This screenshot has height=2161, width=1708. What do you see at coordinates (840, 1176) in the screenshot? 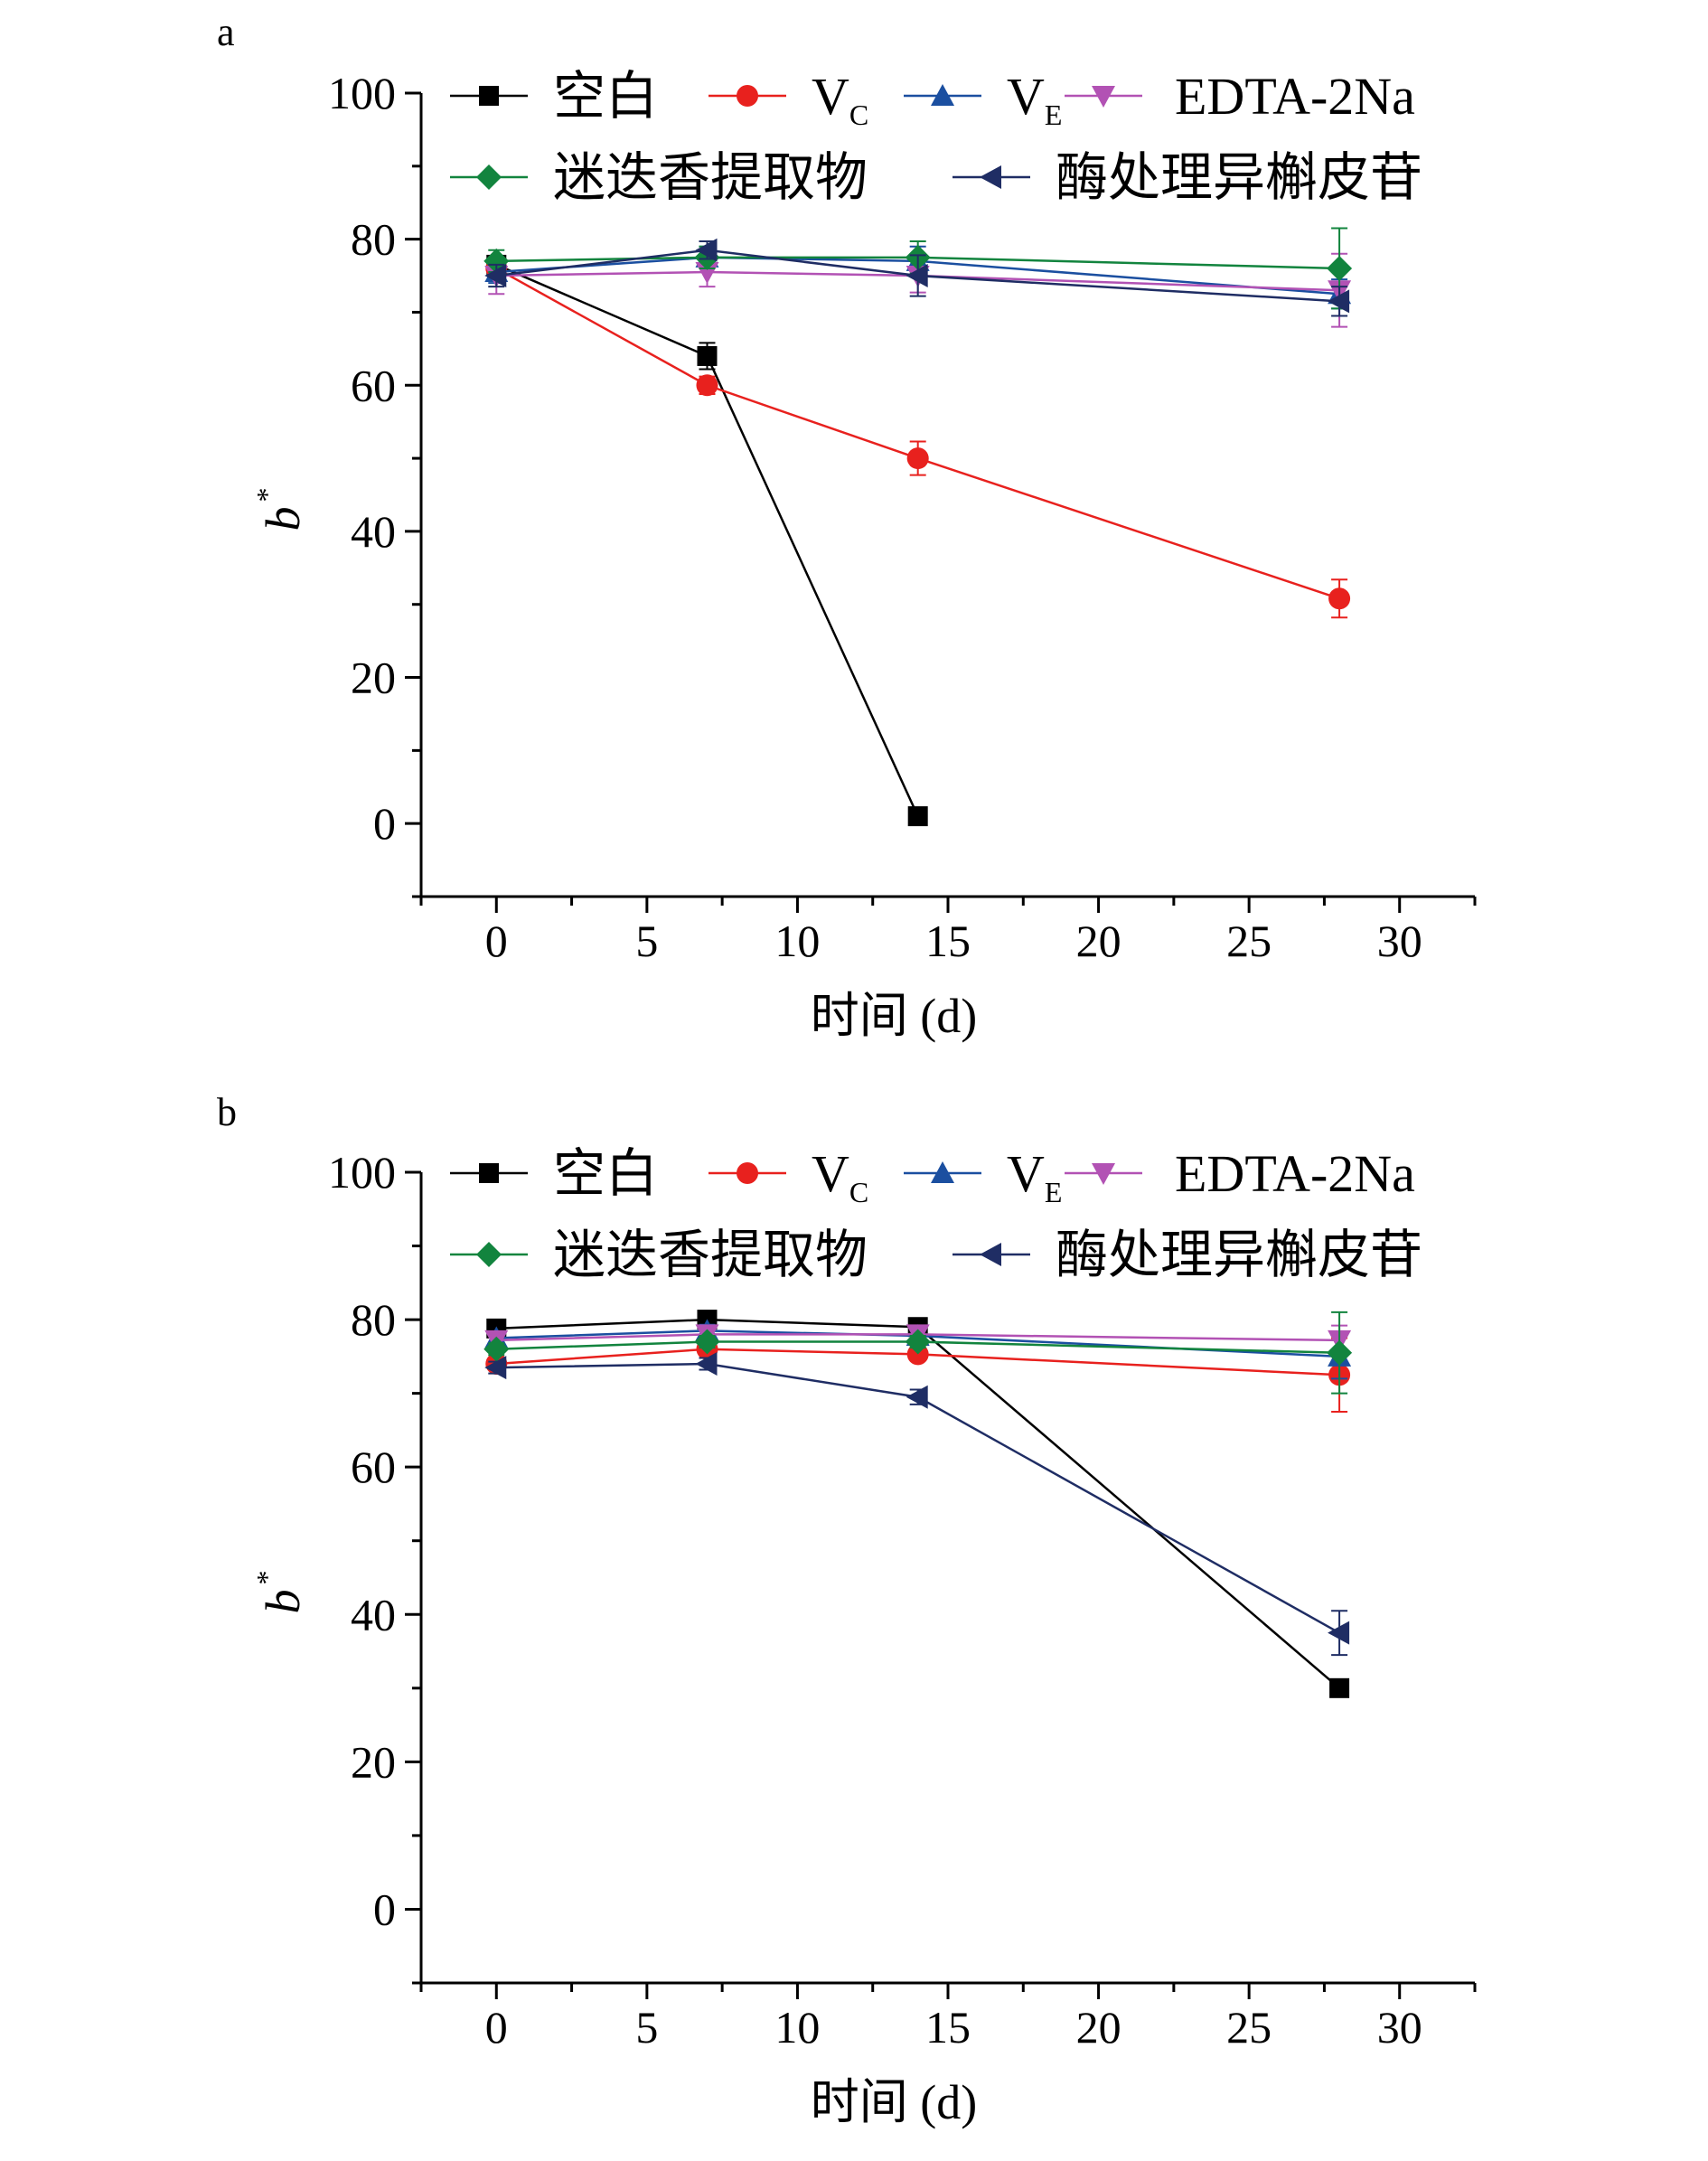
I see `legend-label: VC` at bounding box center [840, 1176].